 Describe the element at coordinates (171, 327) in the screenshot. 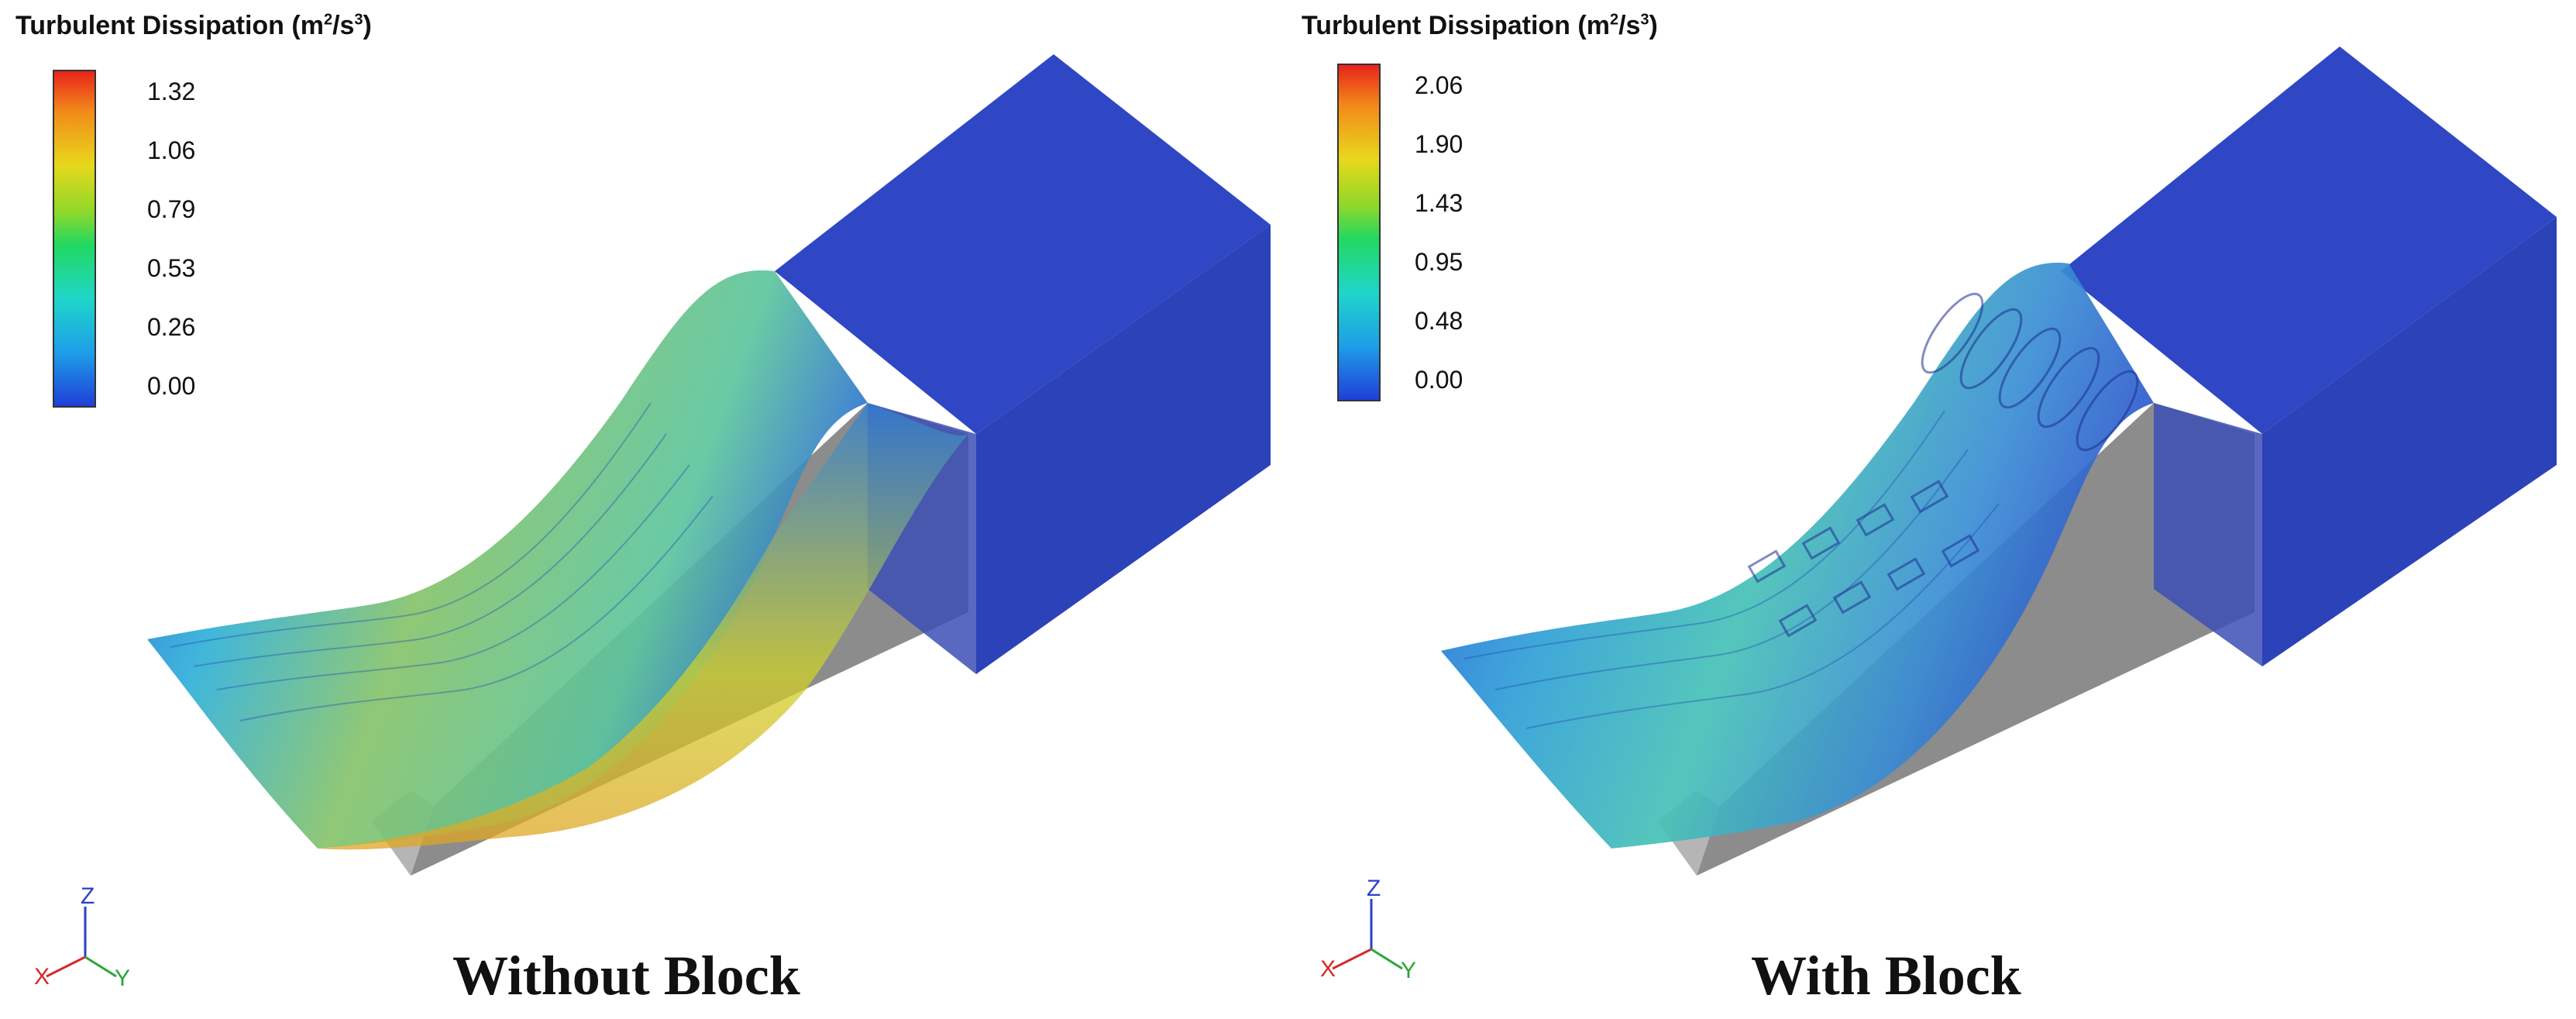

I see `colorbar-tick: 0.26` at that location.